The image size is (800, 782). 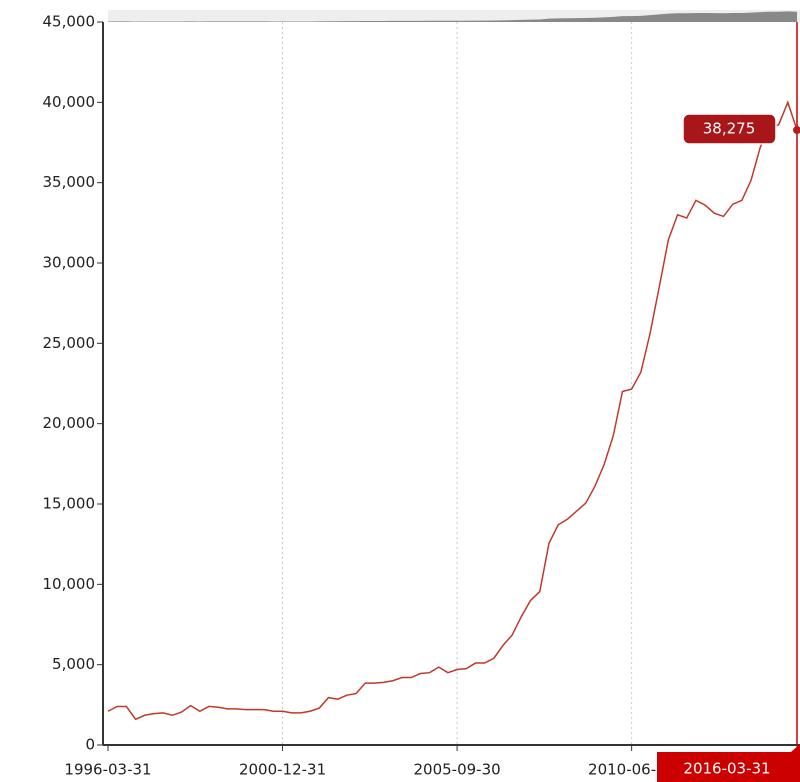 I want to click on y-tick-label: 25,000, so click(x=69, y=343).